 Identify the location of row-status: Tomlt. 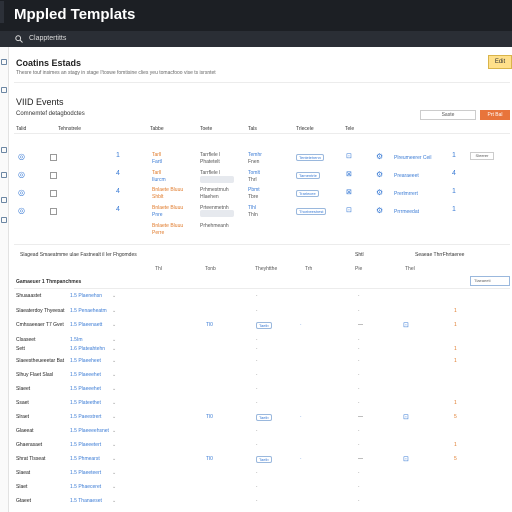
(254, 173).